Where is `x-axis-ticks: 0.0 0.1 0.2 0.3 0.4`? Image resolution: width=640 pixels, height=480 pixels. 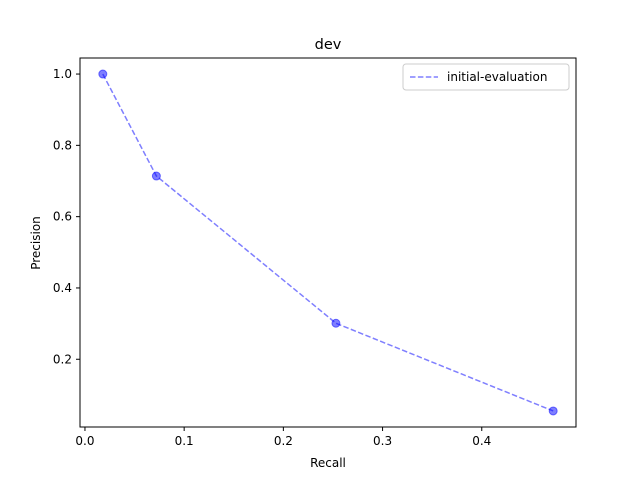 x-axis-ticks: 0.0 0.1 0.2 0.3 0.4 is located at coordinates (283, 437).